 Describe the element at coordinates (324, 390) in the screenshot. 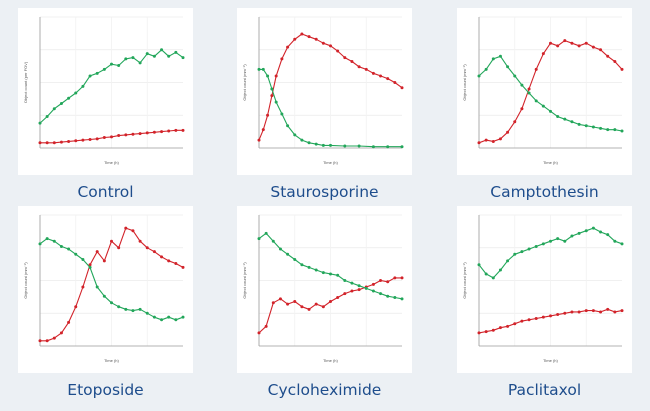

I see `chart-caption-cycloheximide: Cycloheximide` at that location.